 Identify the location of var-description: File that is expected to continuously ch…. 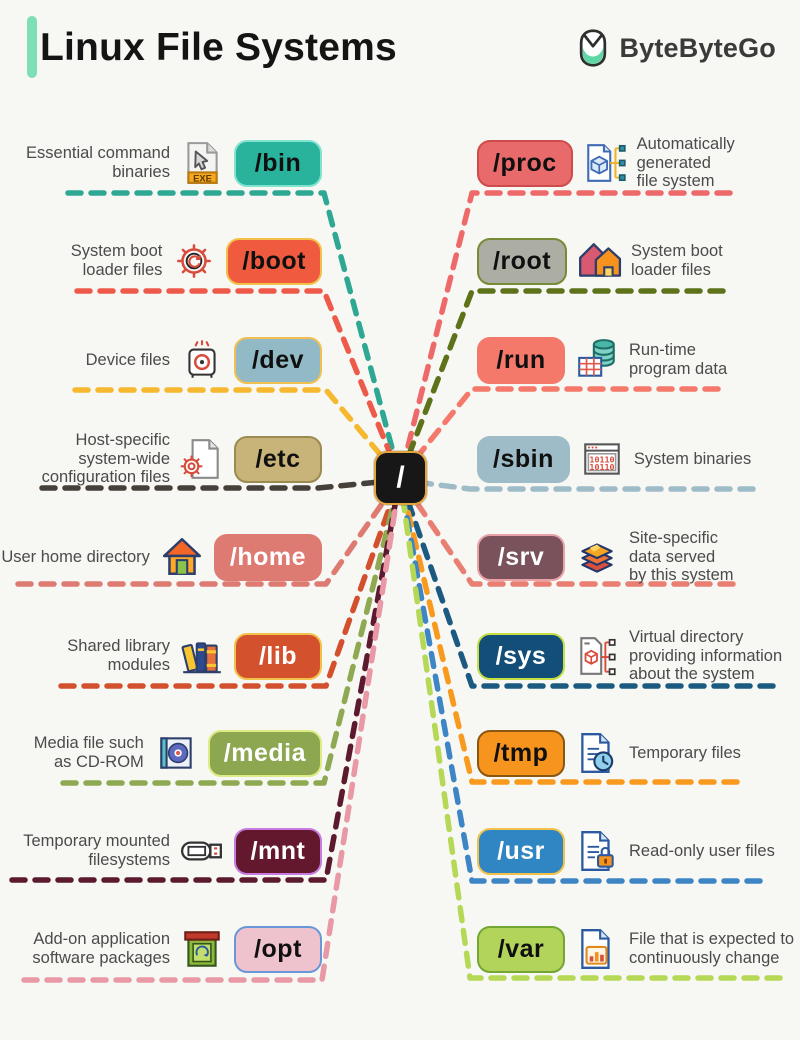
(712, 948).